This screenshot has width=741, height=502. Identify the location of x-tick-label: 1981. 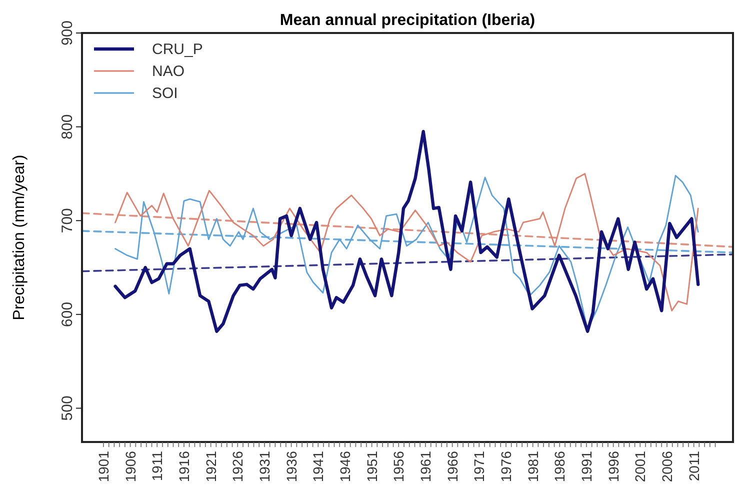
(532, 466).